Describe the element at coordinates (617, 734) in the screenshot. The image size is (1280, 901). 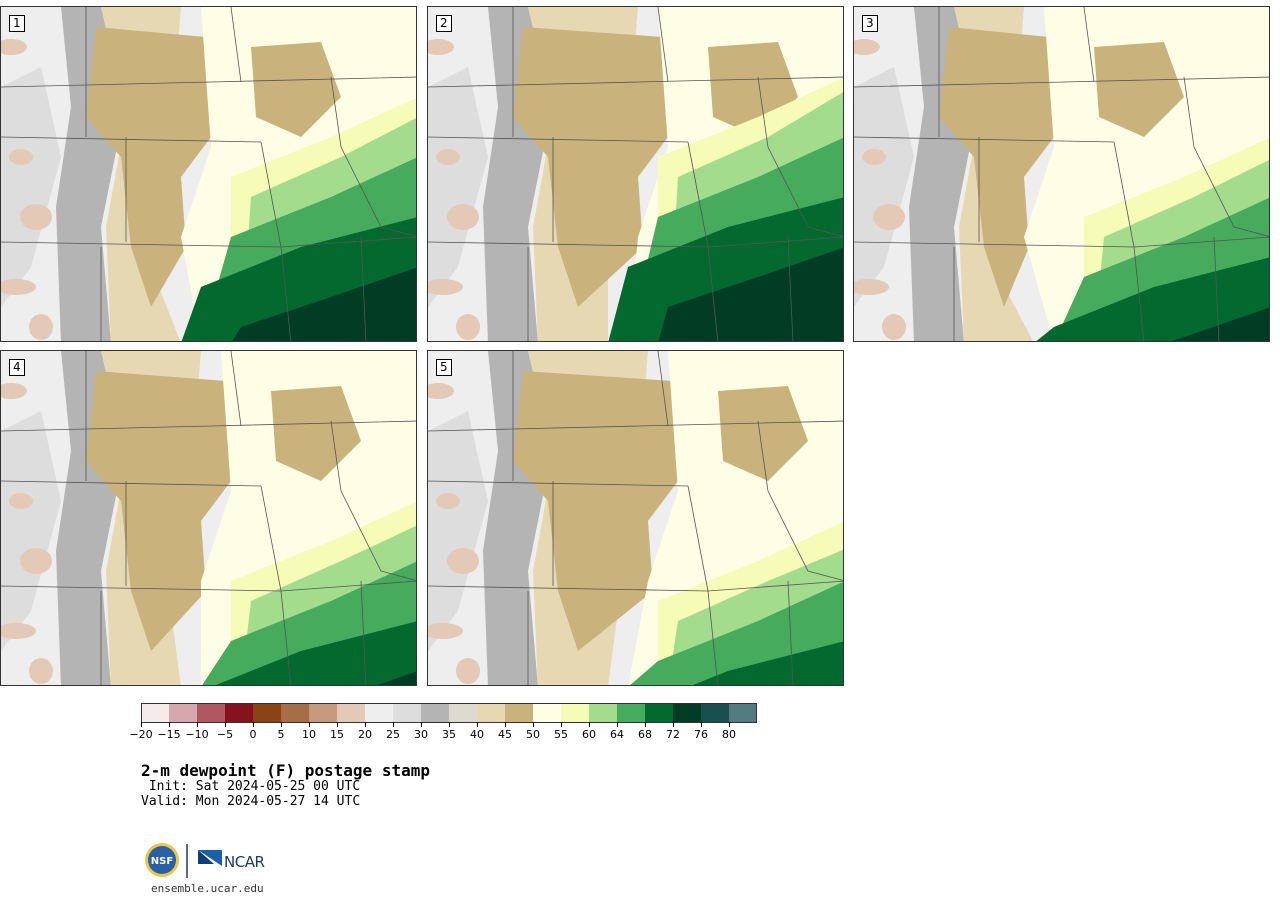
I see `colorbar-tick-label: 64` at that location.